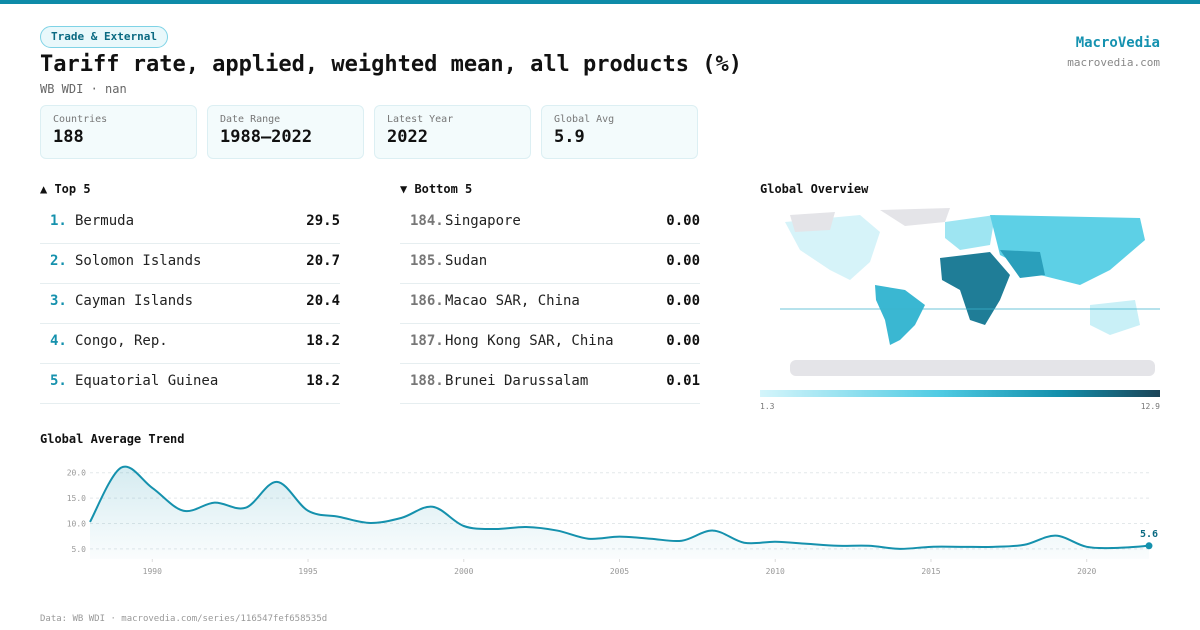  Describe the element at coordinates (972, 368) in the screenshot. I see `antarctica` at that location.